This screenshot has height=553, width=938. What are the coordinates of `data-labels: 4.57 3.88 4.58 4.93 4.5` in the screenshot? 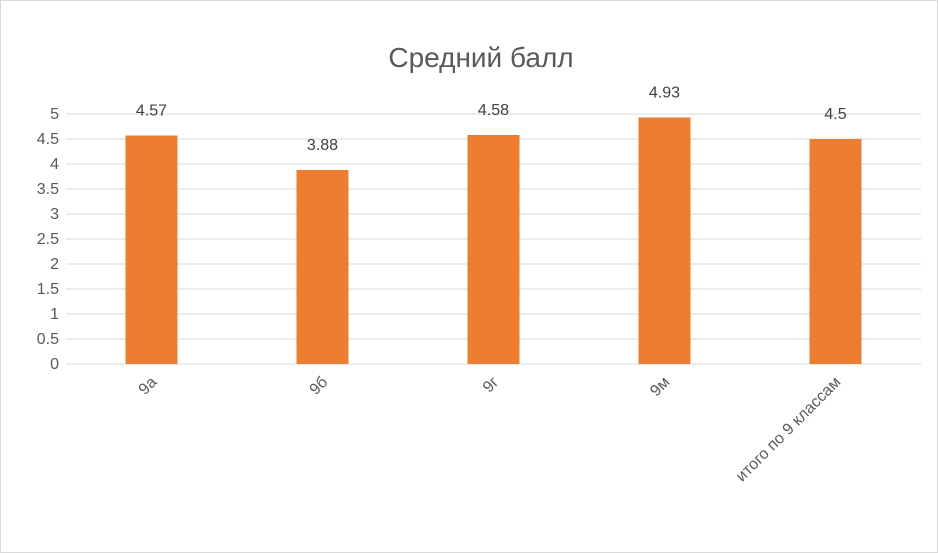 It's located at (491, 120).